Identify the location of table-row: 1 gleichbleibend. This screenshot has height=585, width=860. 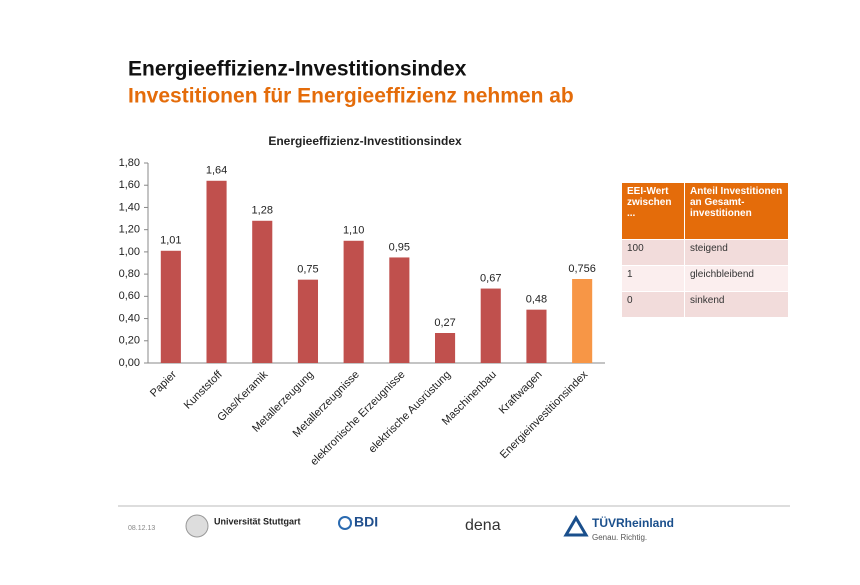
(705, 278).